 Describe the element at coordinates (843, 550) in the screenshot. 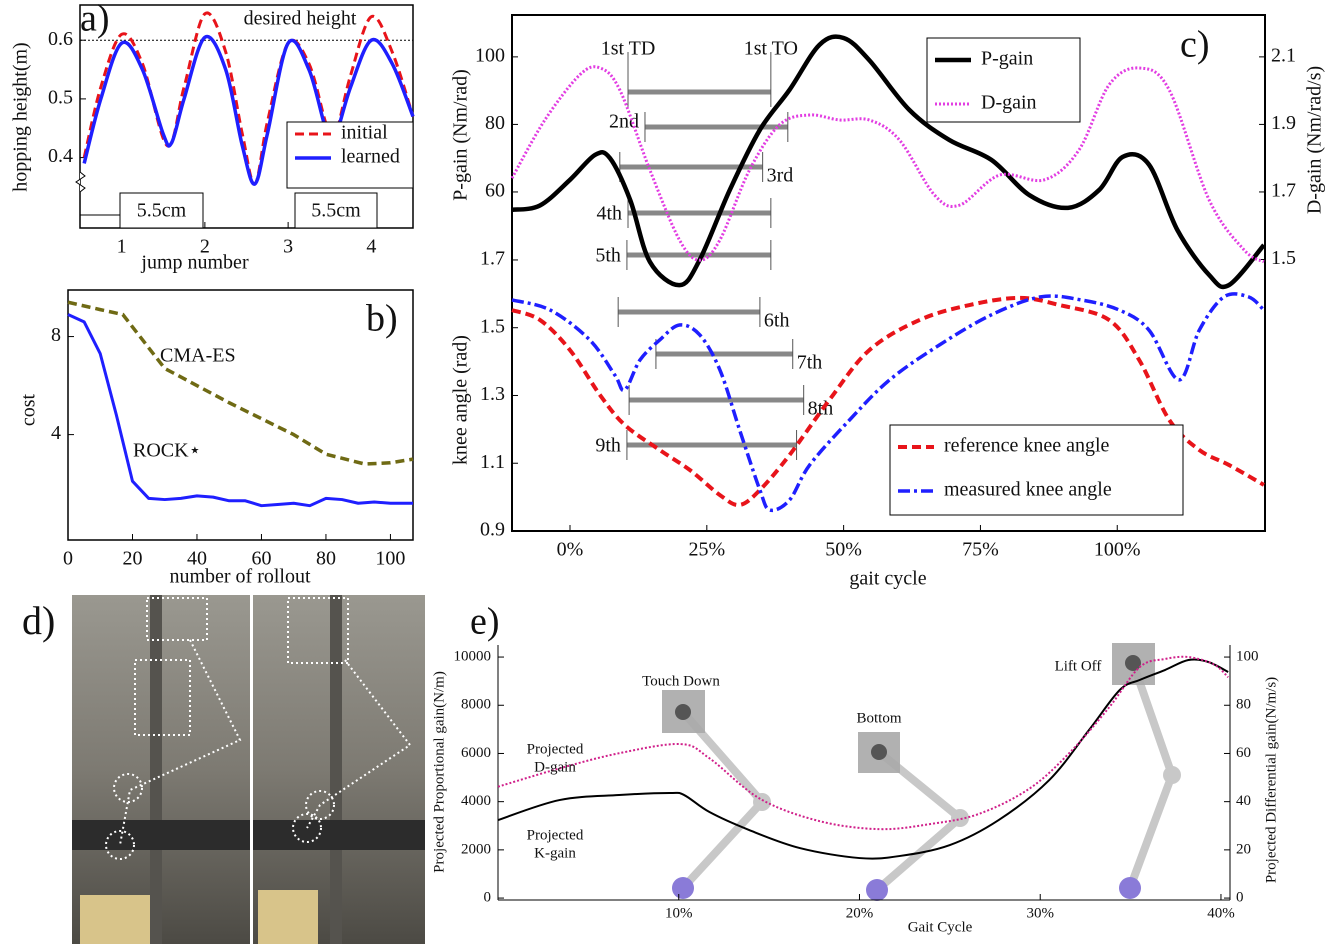

I see `x-tick-label: 50%` at that location.